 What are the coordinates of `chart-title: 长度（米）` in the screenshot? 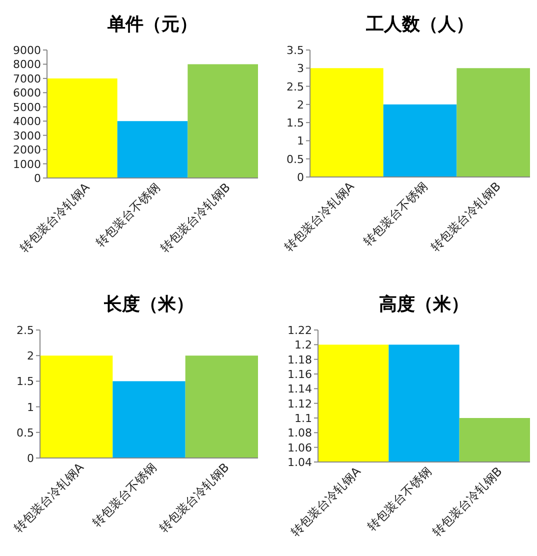 It's located at (148, 304).